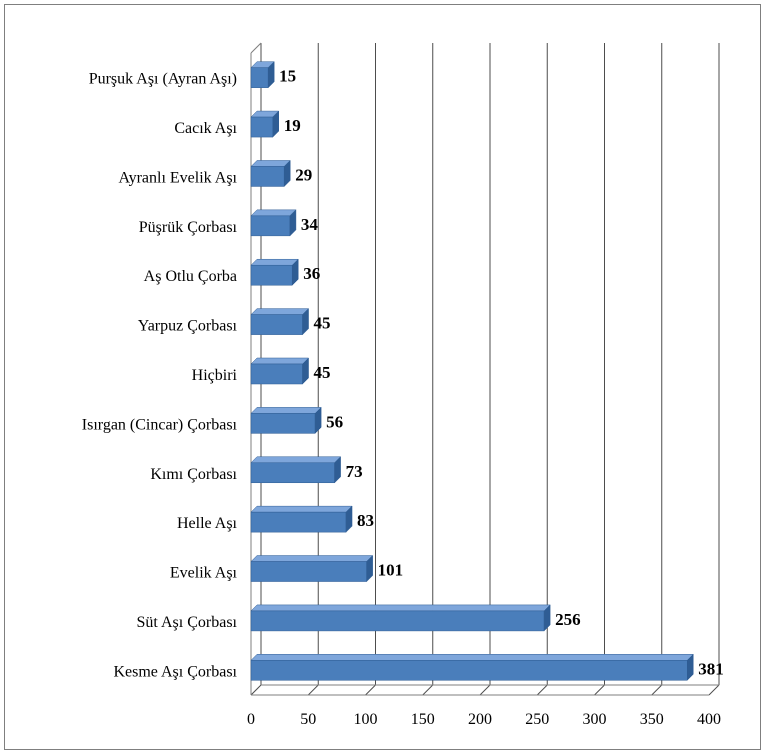 Image resolution: width=767 pixels, height=756 pixels. What do you see at coordinates (391, 570) in the screenshot?
I see `data-label: 101` at bounding box center [391, 570].